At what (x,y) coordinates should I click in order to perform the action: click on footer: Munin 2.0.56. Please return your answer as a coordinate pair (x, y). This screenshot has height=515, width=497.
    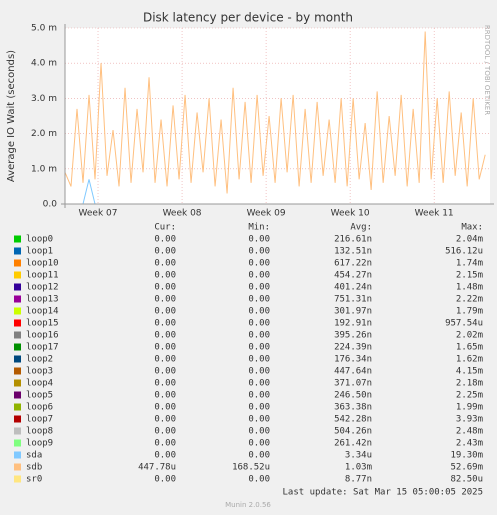
    Looking at the image, I should click on (248, 505).